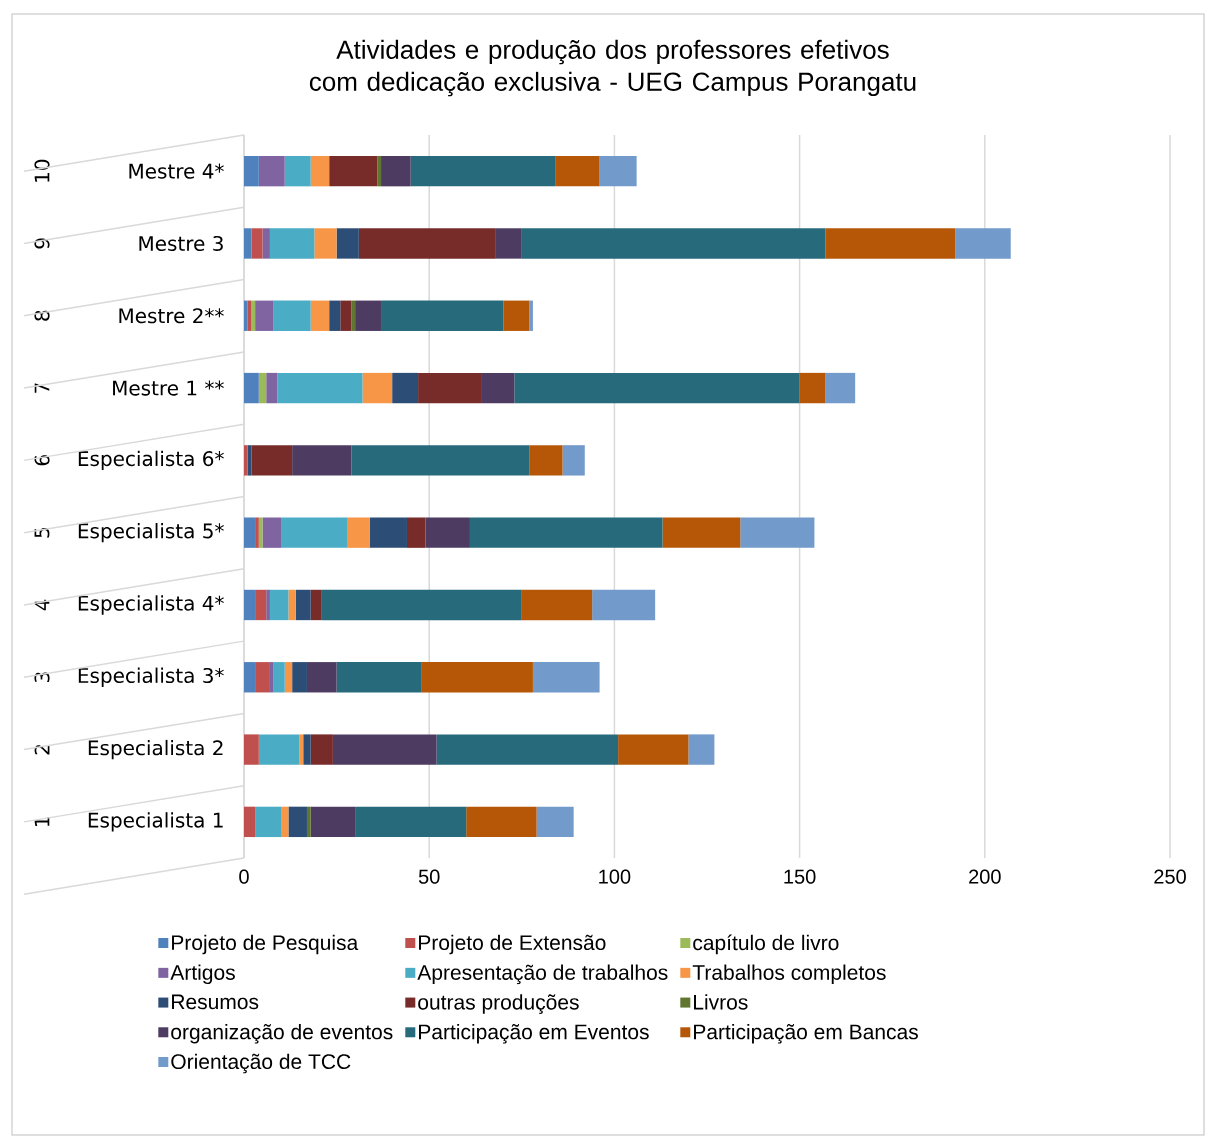  I want to click on legend-label: Livros, so click(721, 1002).